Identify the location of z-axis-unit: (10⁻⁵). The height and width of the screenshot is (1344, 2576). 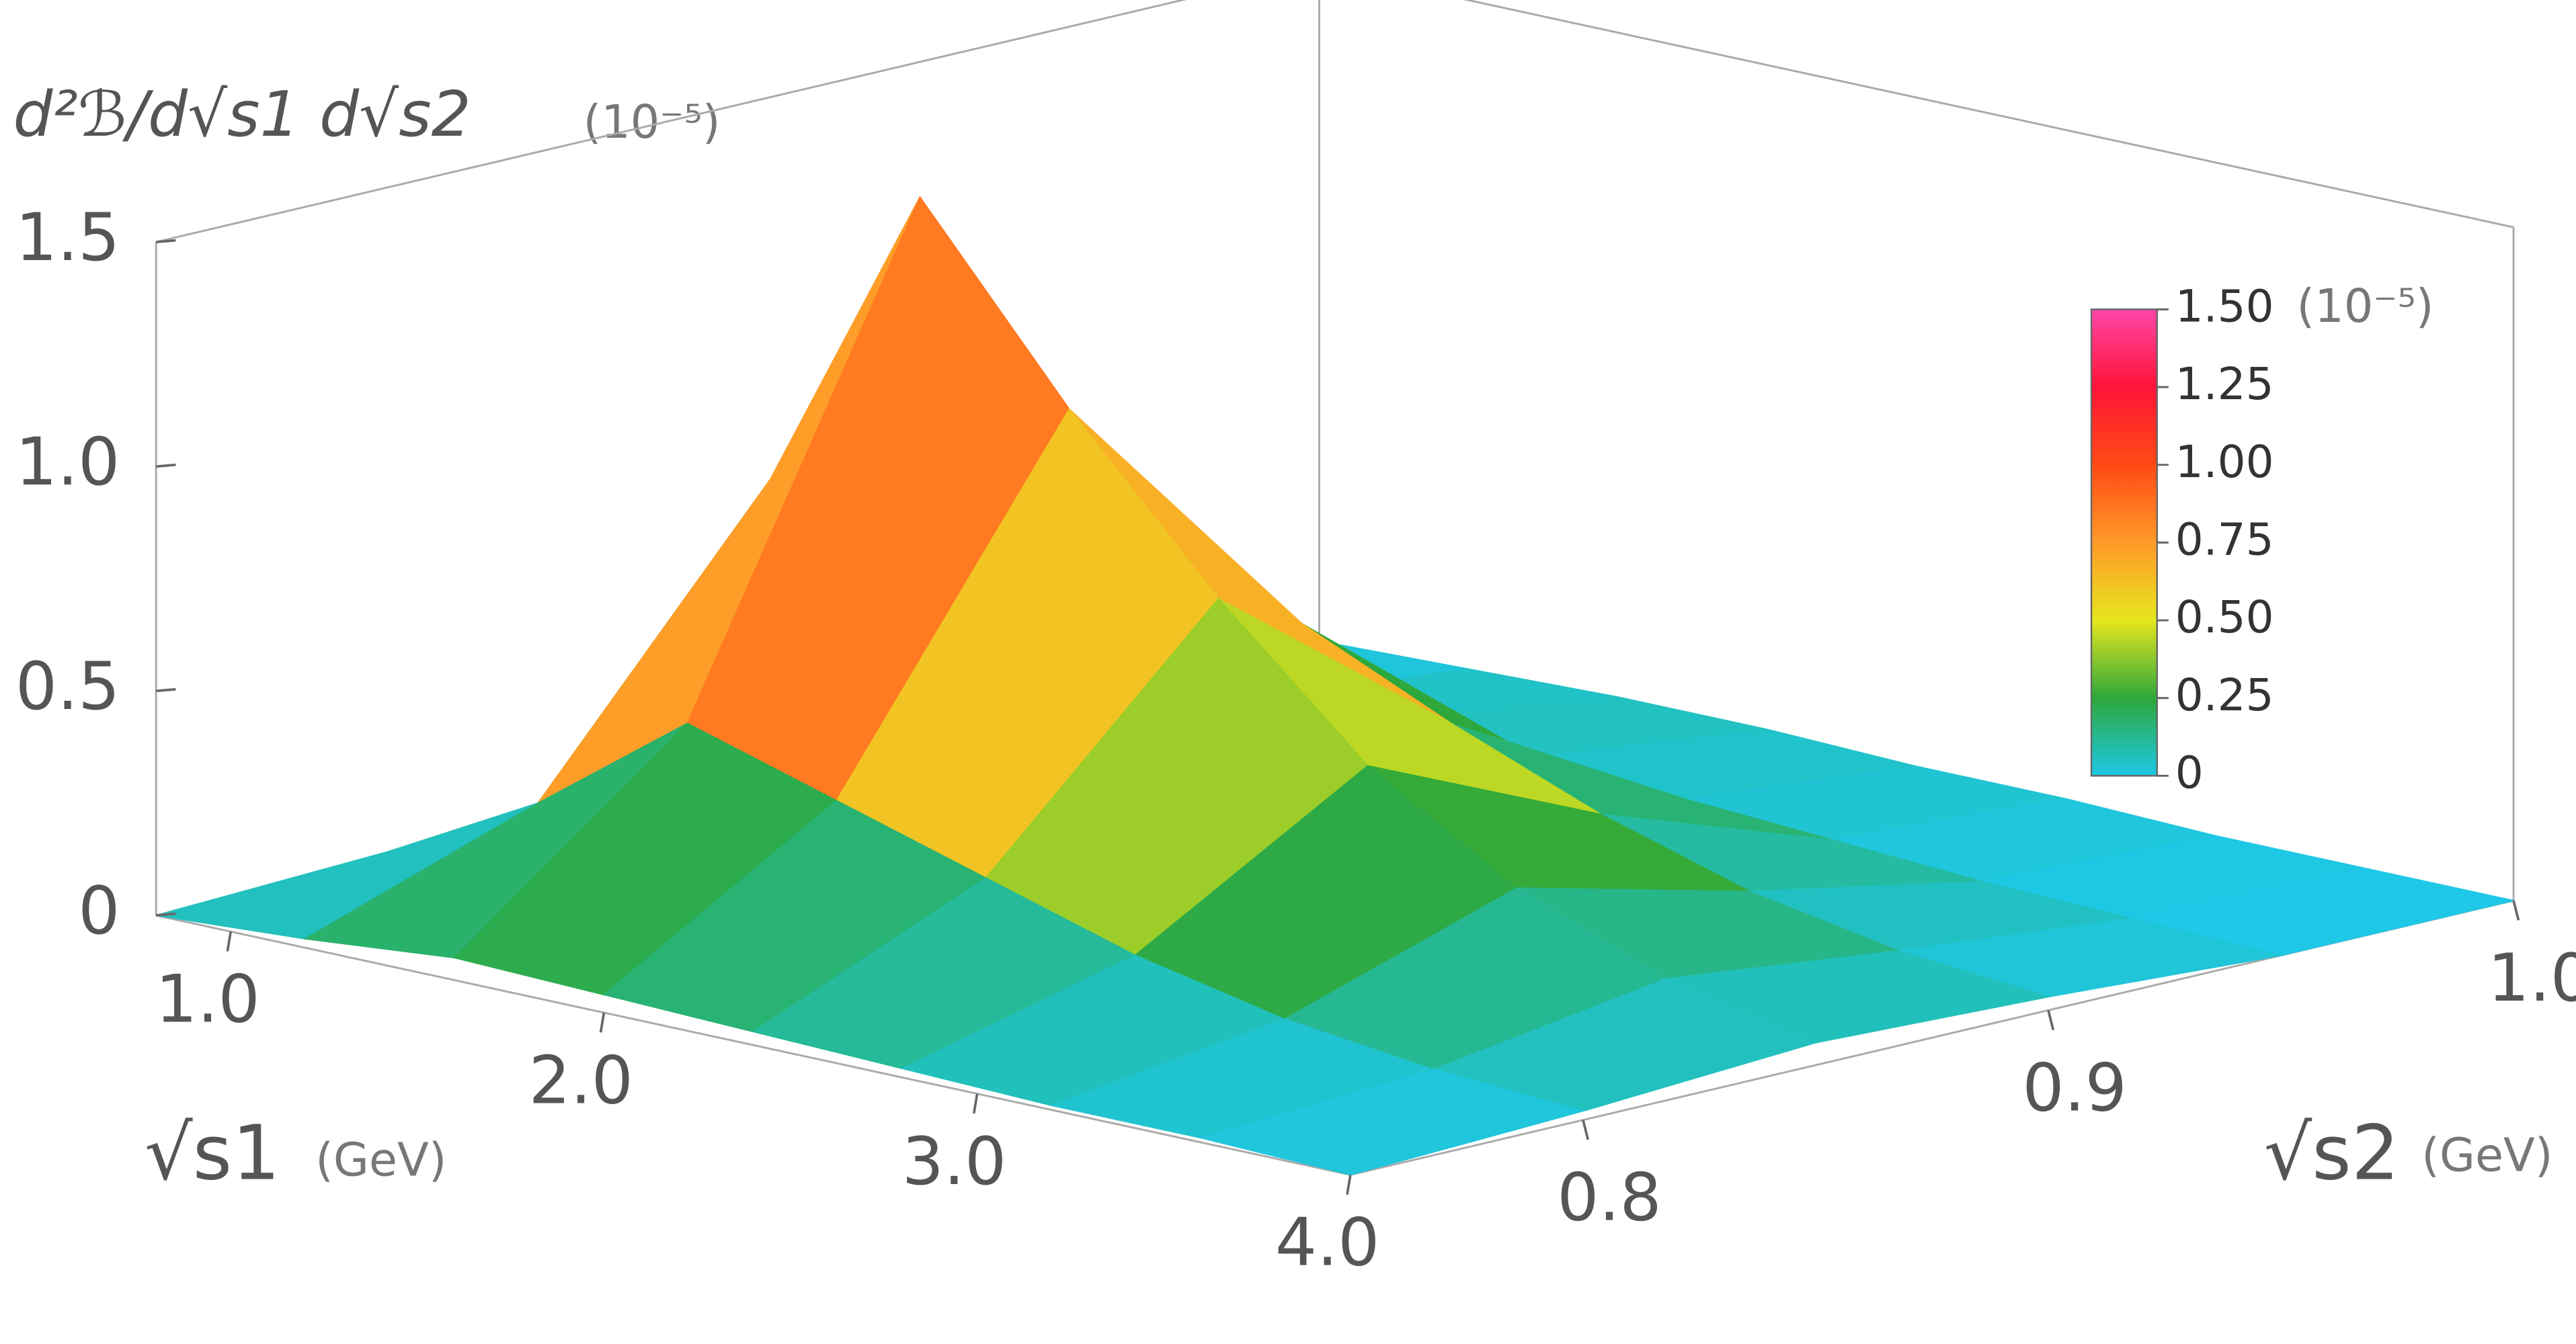
(652, 122).